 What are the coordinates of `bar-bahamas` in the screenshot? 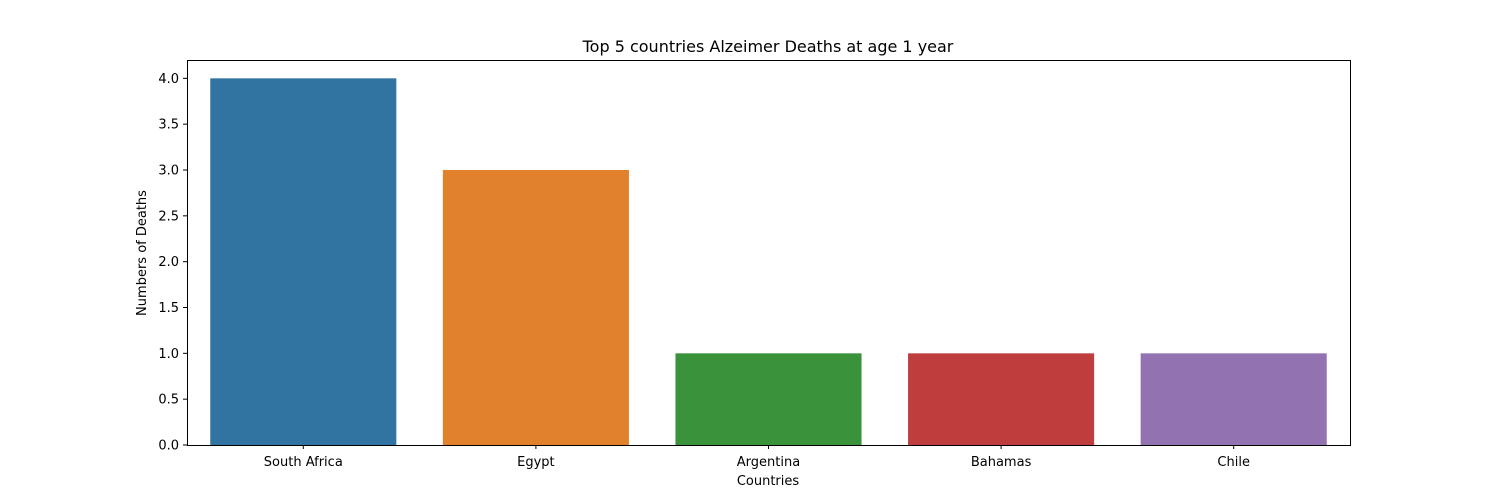 It's located at (1001, 399).